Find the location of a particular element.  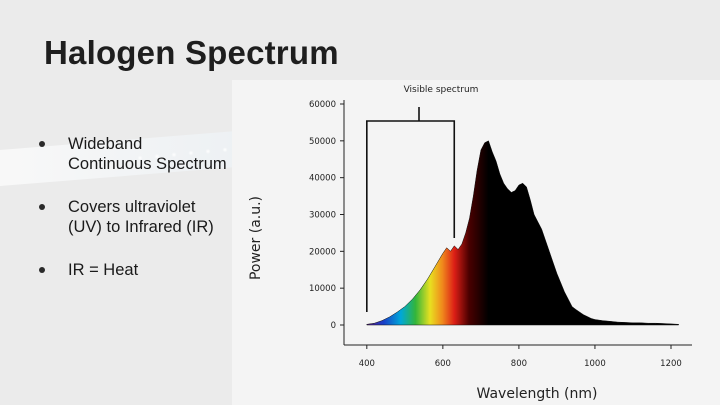

x-tick-label: 1200 is located at coordinates (671, 364).